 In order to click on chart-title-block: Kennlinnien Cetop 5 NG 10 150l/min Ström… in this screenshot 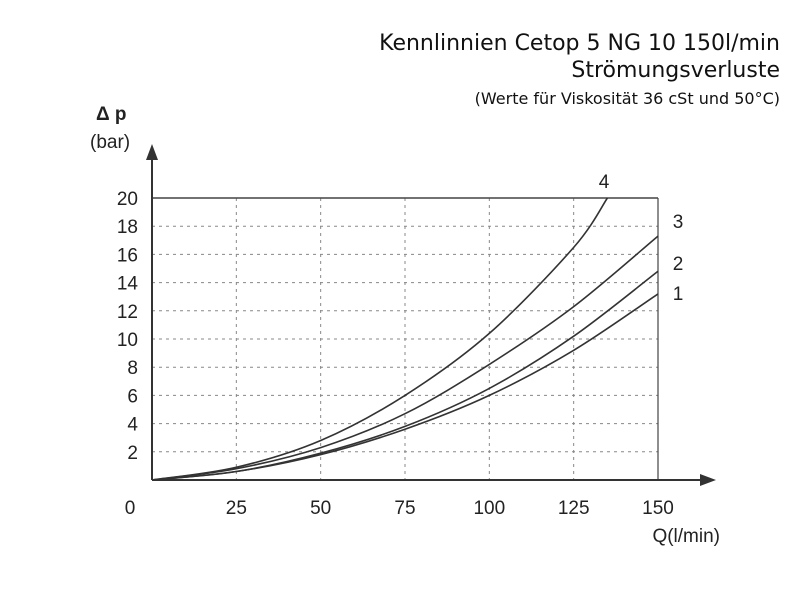, I will do `click(579, 71)`.